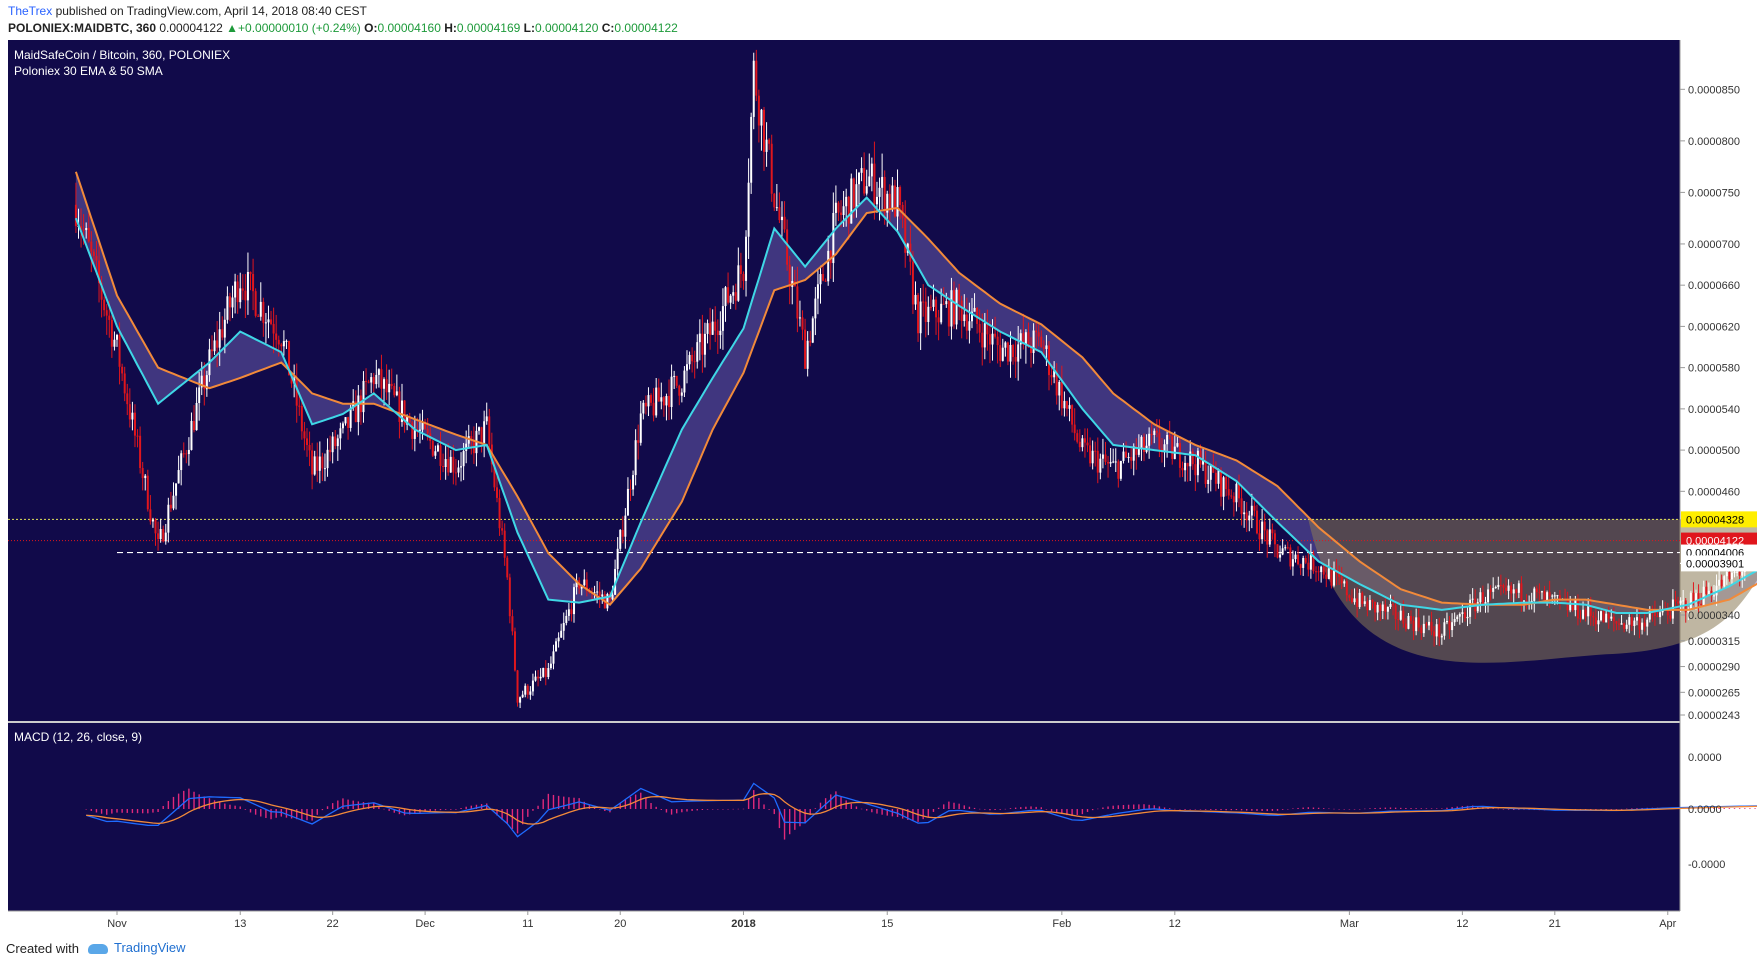 The width and height of the screenshot is (1757, 967). Describe the element at coordinates (137, 947) in the screenshot. I see `tradingview-logo: TradingView` at that location.